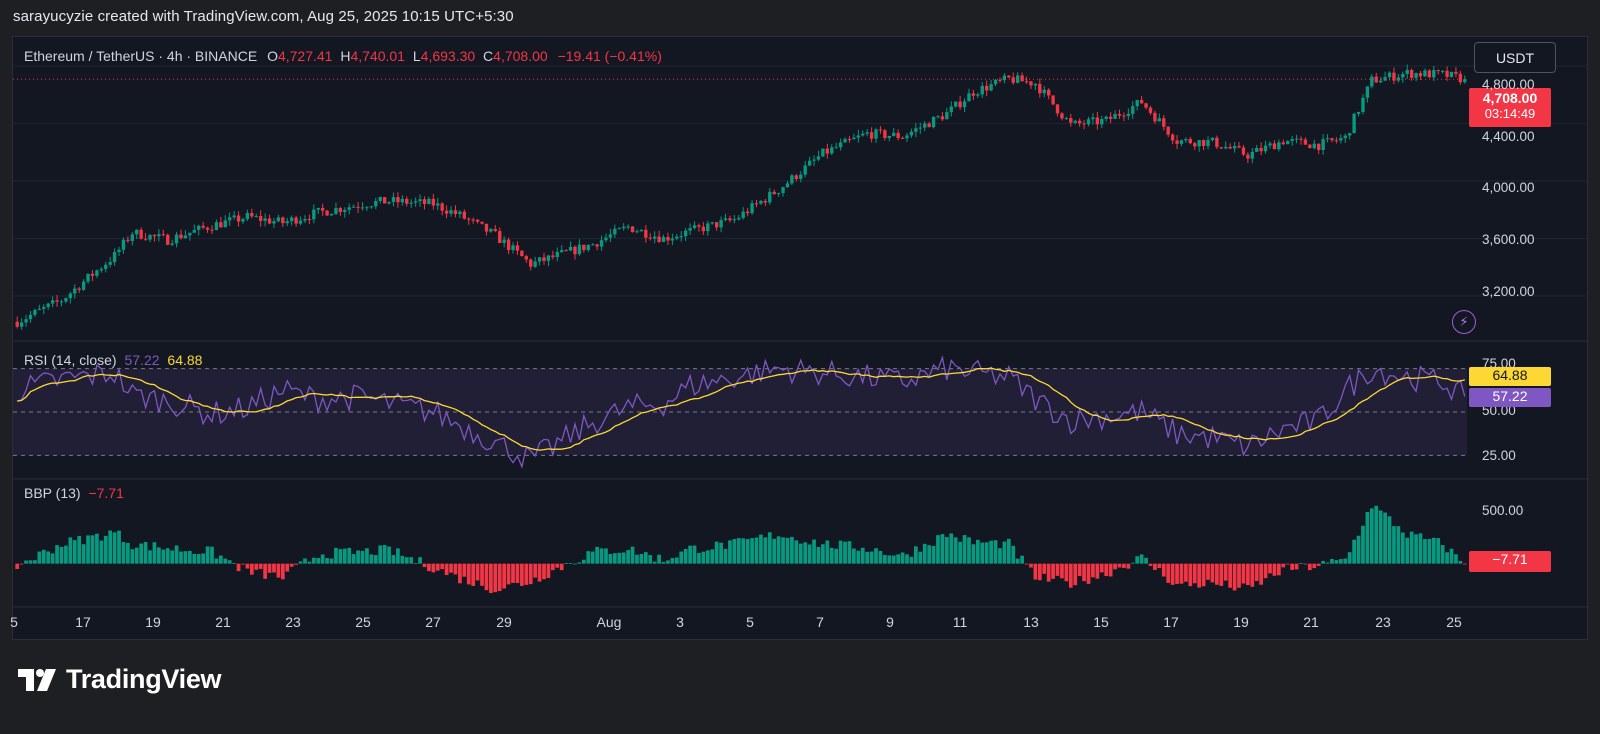 The height and width of the screenshot is (734, 1600). I want to click on rsi-axis-label: 25.00, so click(1499, 455).